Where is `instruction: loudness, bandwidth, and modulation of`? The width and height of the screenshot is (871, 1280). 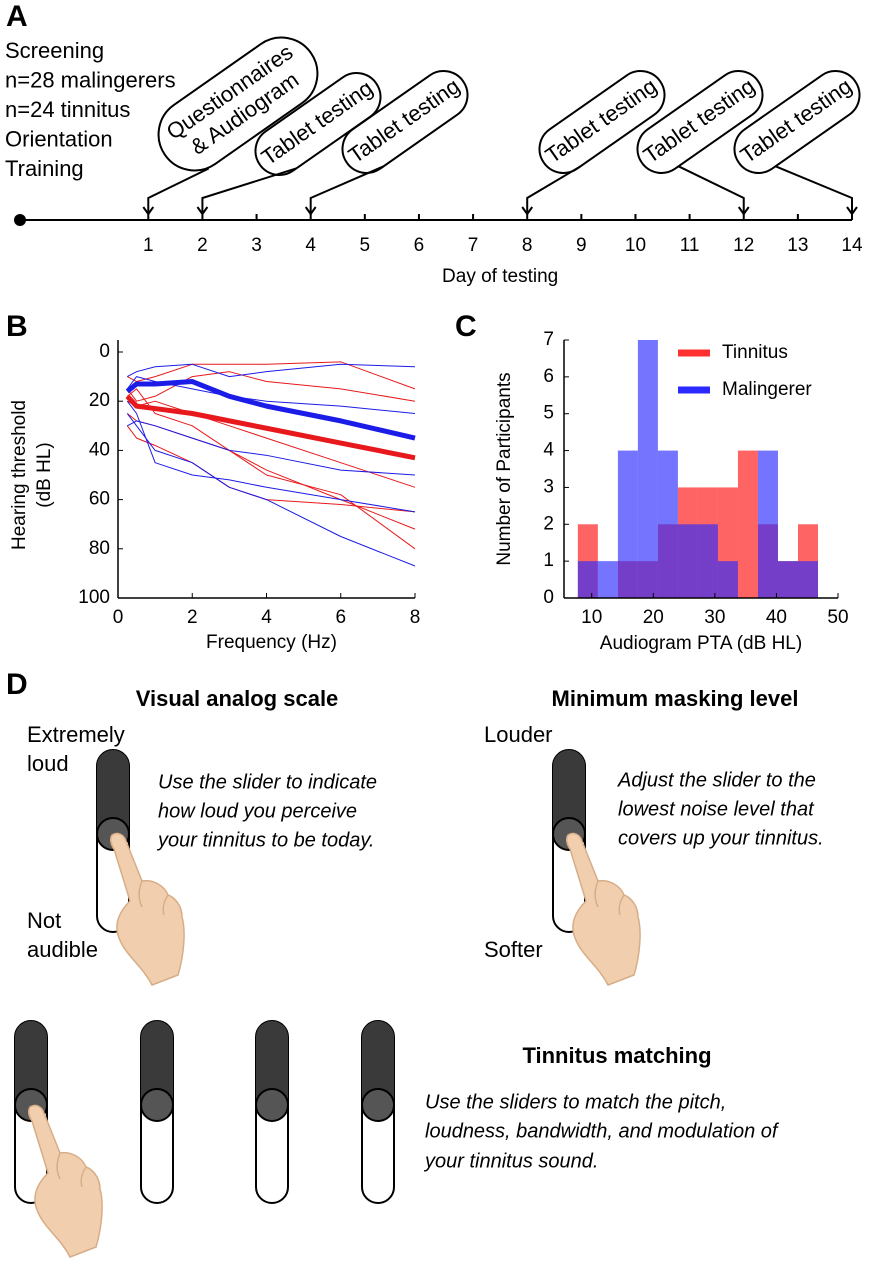
instruction: loudness, bandwidth, and modulation of is located at coordinates (602, 1131).